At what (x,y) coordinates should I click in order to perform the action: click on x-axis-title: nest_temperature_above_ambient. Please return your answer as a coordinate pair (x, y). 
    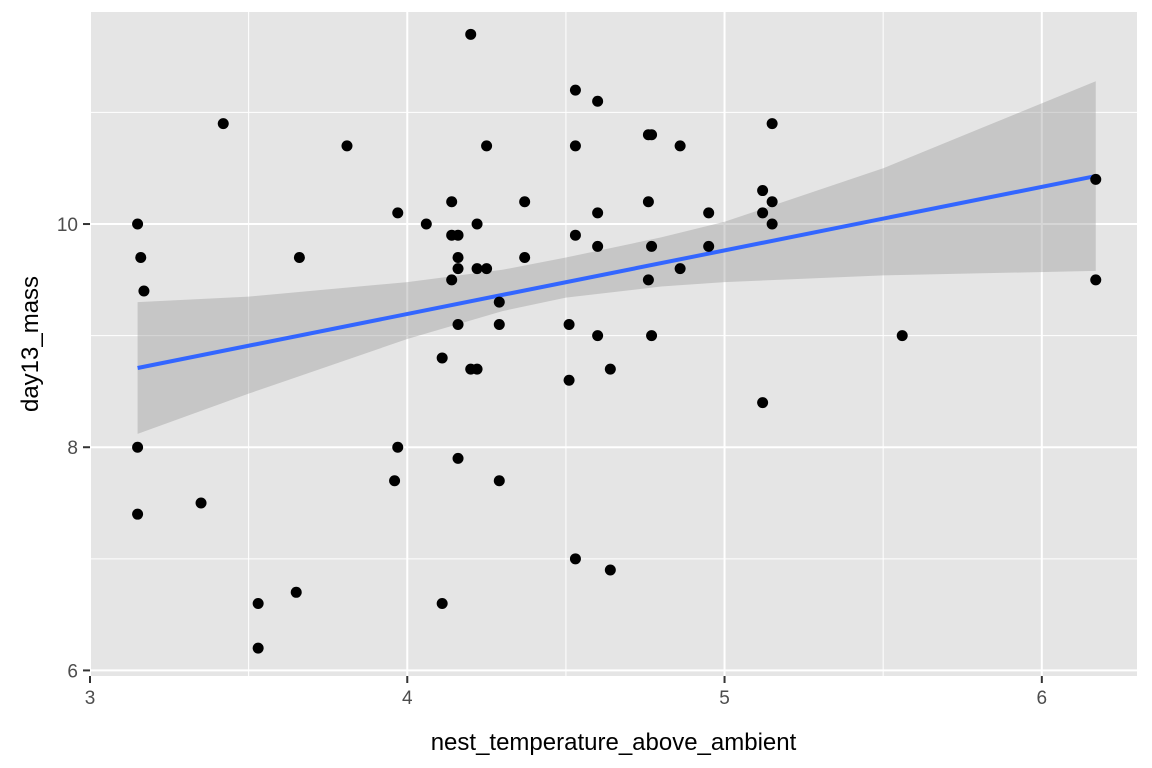
    Looking at the image, I should click on (614, 742).